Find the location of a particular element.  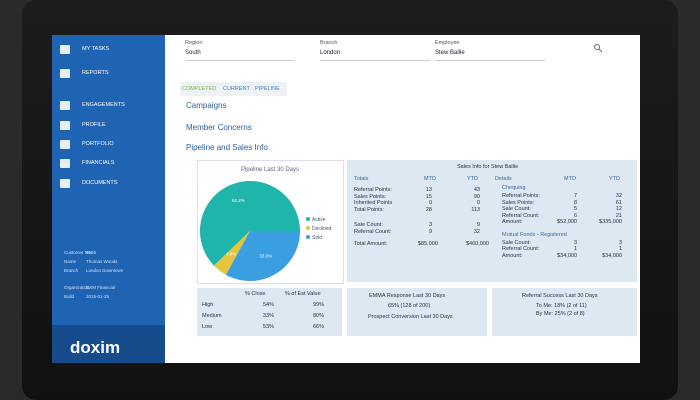

menu-item: PORTFOLIO is located at coordinates (98, 144).